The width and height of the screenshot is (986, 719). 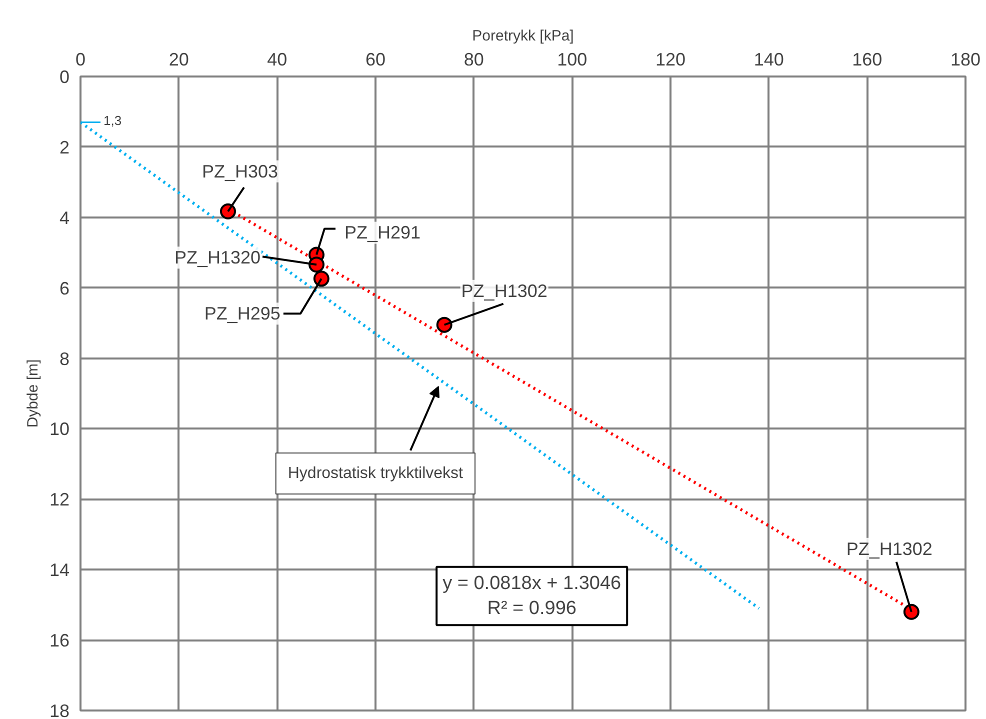 I want to click on annotation: PZ_H303, so click(x=240, y=171).